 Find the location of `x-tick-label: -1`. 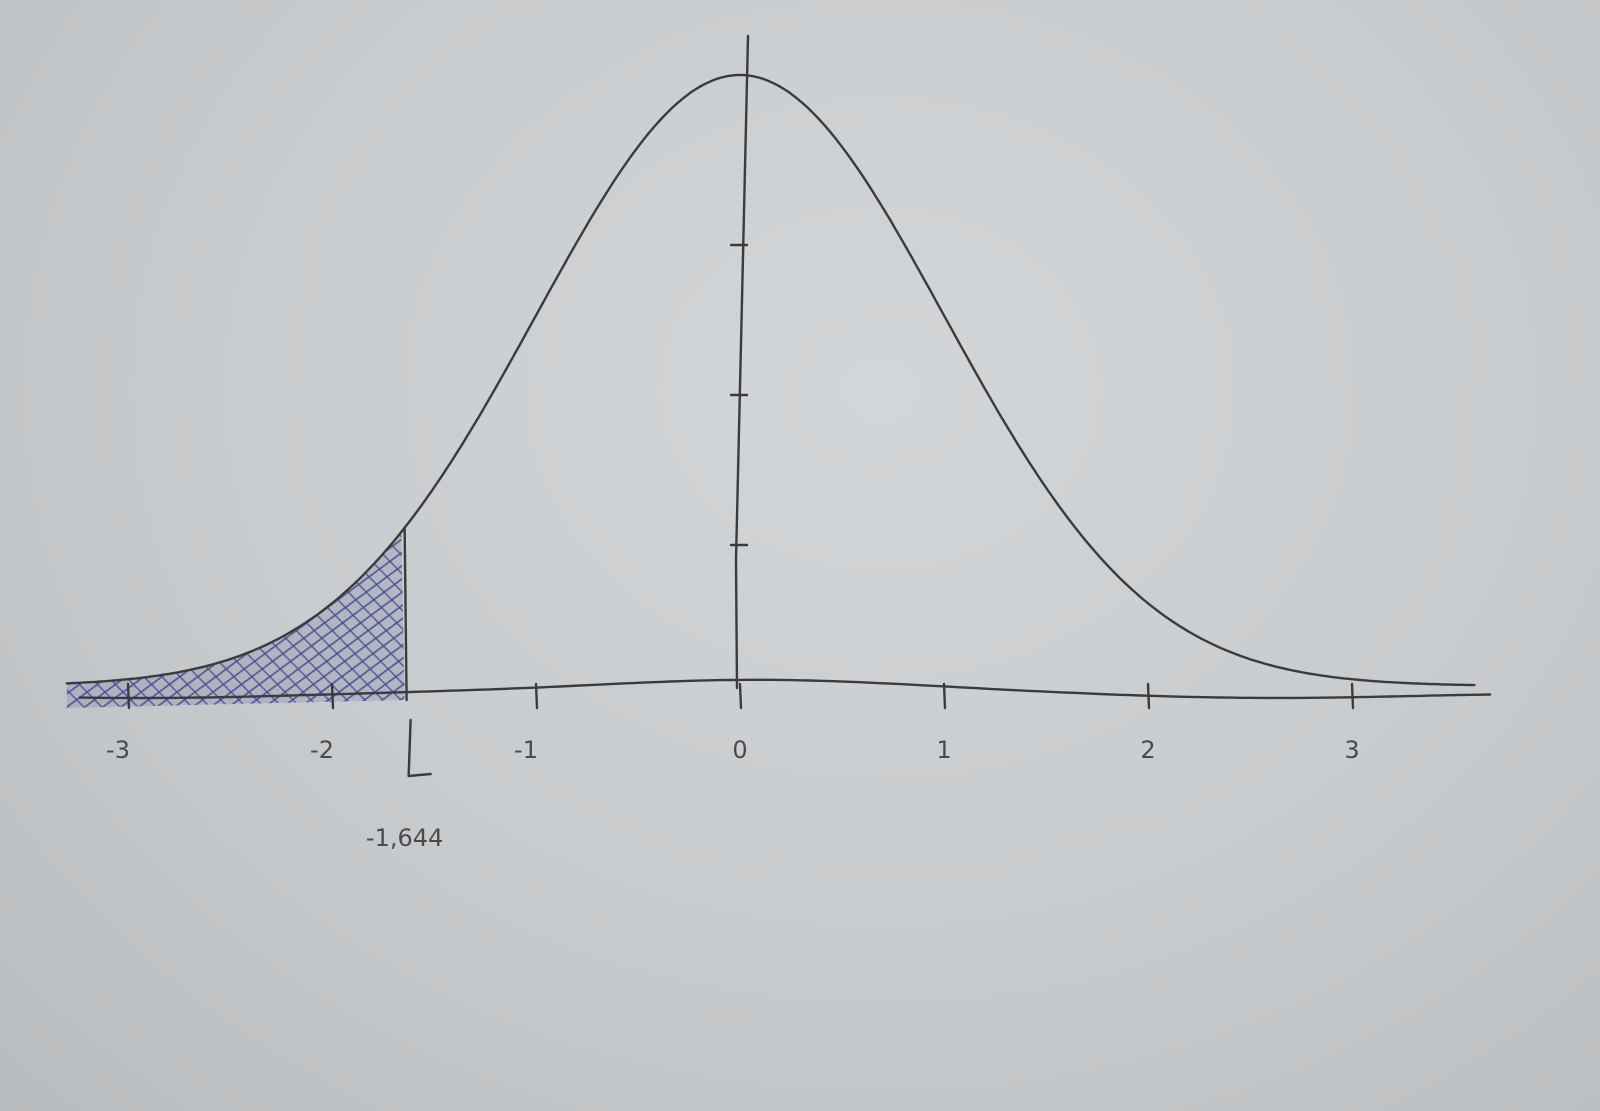

x-tick-label: -1 is located at coordinates (526, 750).